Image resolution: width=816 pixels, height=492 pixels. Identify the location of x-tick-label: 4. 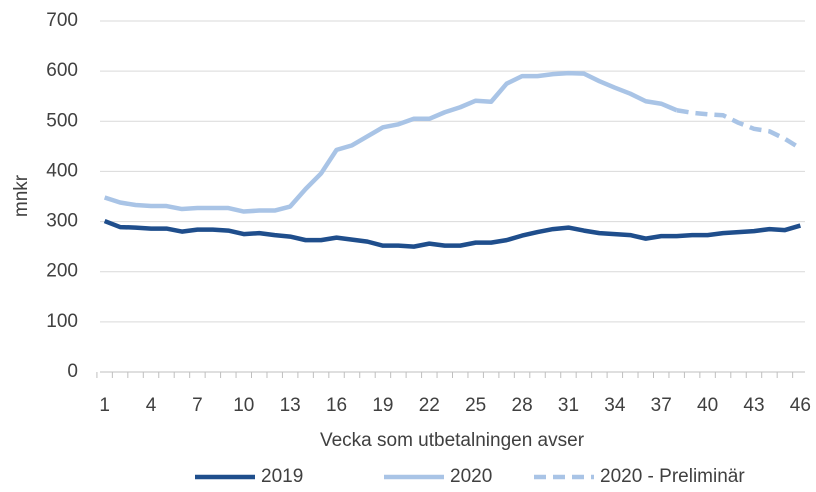
(151, 405).